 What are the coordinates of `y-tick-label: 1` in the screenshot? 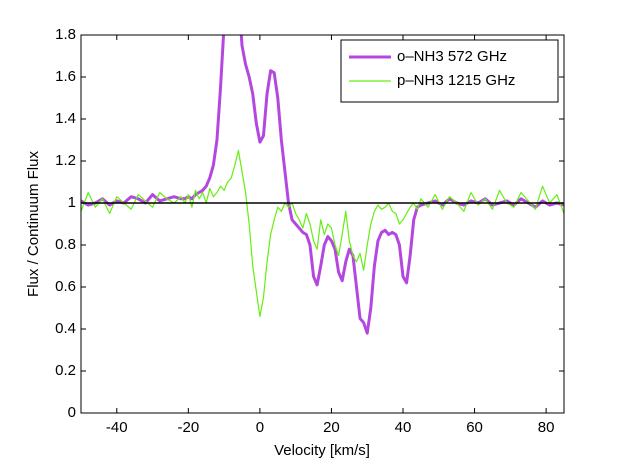 It's located at (72, 202).